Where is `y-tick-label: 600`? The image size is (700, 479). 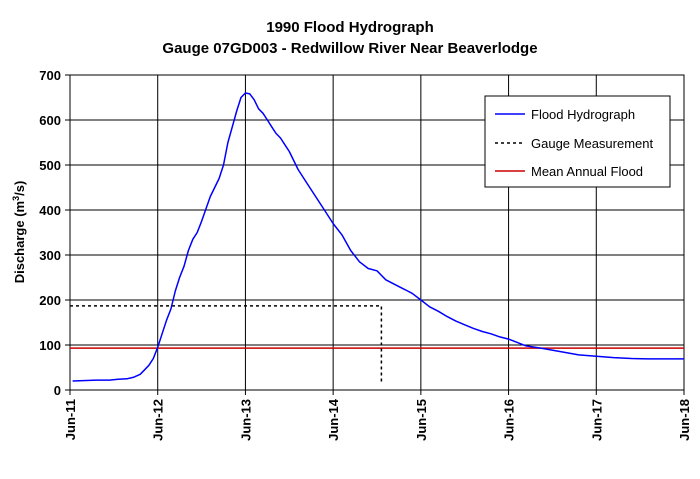 y-tick-label: 600 is located at coordinates (50, 120).